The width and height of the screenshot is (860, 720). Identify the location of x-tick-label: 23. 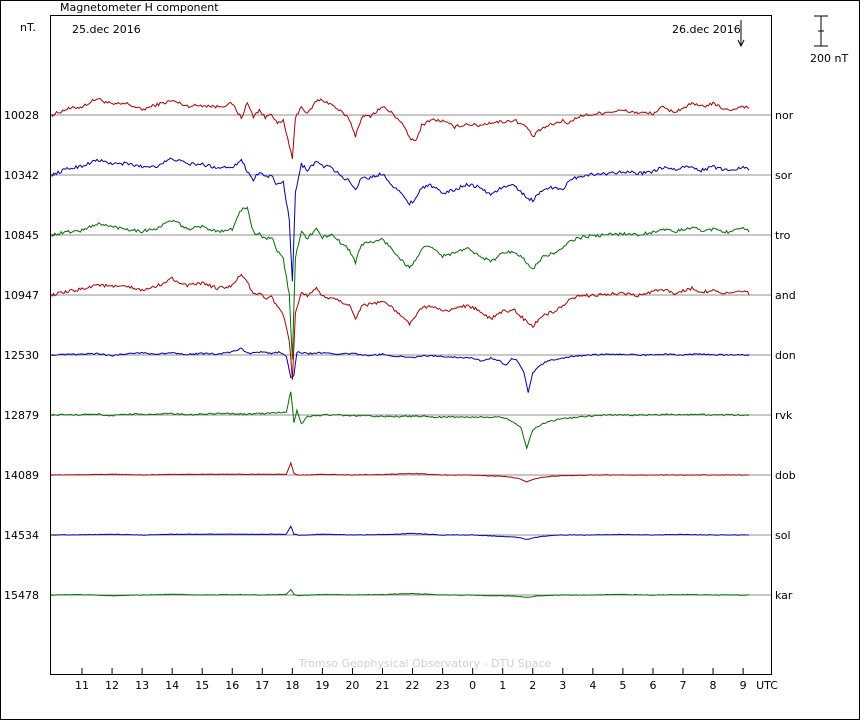
(443, 685).